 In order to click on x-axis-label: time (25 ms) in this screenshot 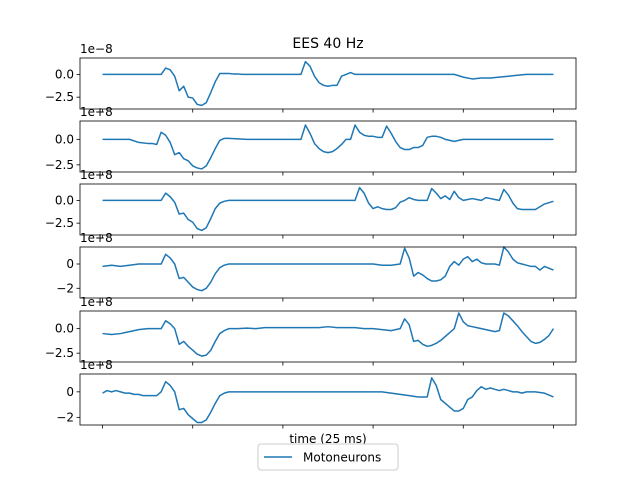, I will do `click(327, 439)`.